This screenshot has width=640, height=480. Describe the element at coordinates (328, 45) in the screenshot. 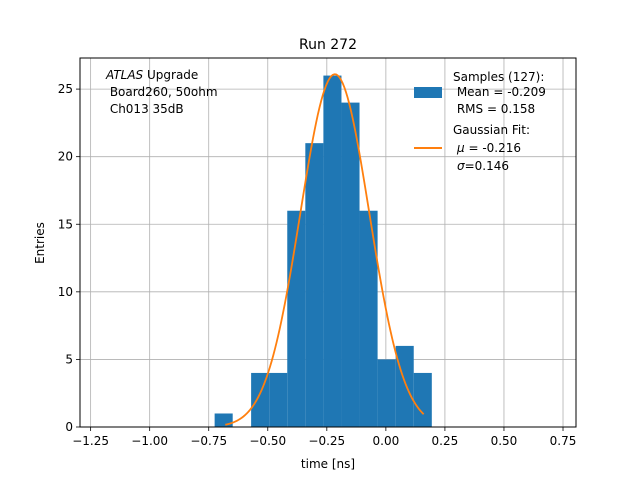

I see `chart-title: Run 272` at that location.